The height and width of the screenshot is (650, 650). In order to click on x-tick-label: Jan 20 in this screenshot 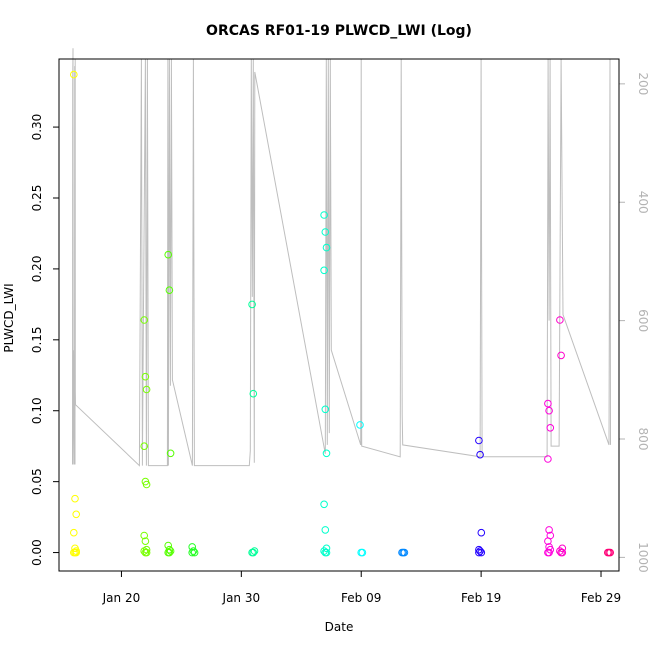, I will do `click(121, 598)`.